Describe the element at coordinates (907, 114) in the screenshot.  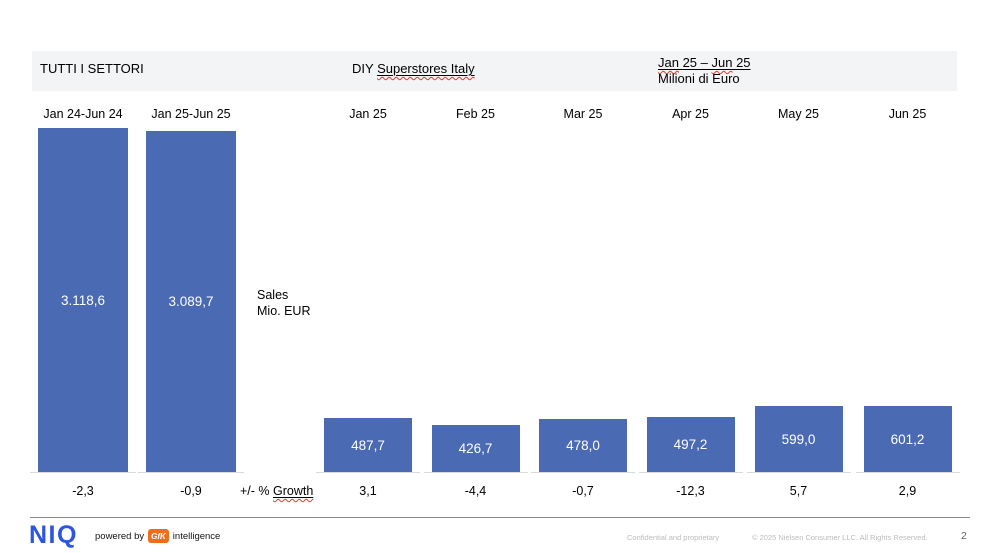
I see `column-label: Jun 25` at that location.